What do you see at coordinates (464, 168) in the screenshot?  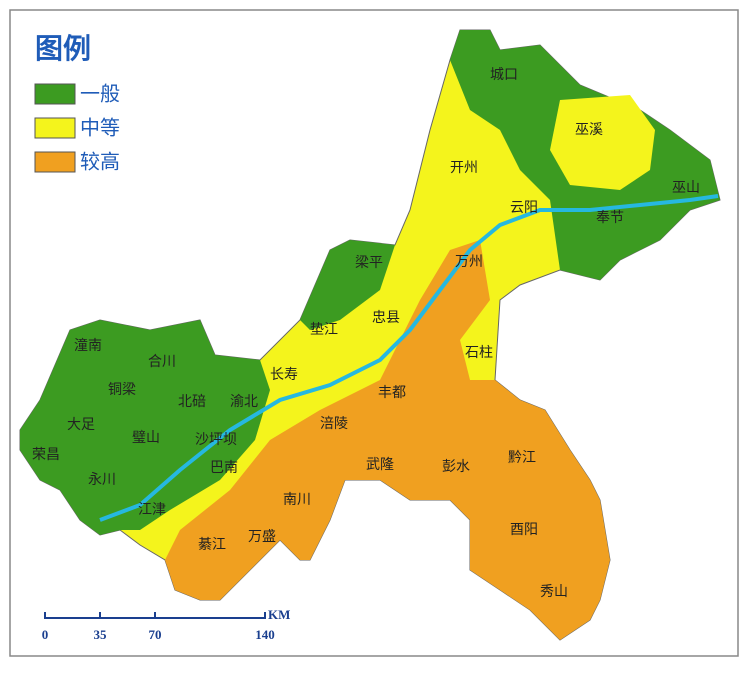 I see `place-label: 开州` at bounding box center [464, 168].